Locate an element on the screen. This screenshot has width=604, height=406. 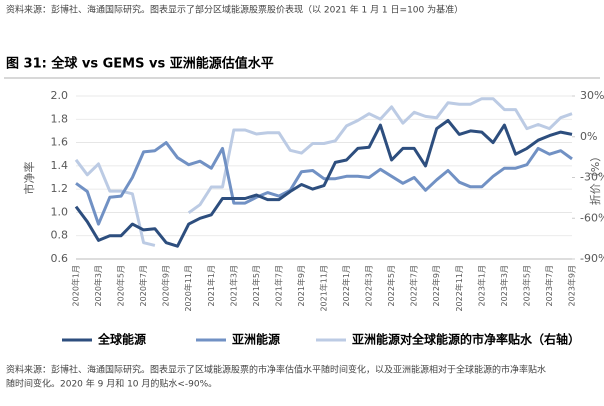
x-tick-label: 2022年3月 is located at coordinates (369, 285).